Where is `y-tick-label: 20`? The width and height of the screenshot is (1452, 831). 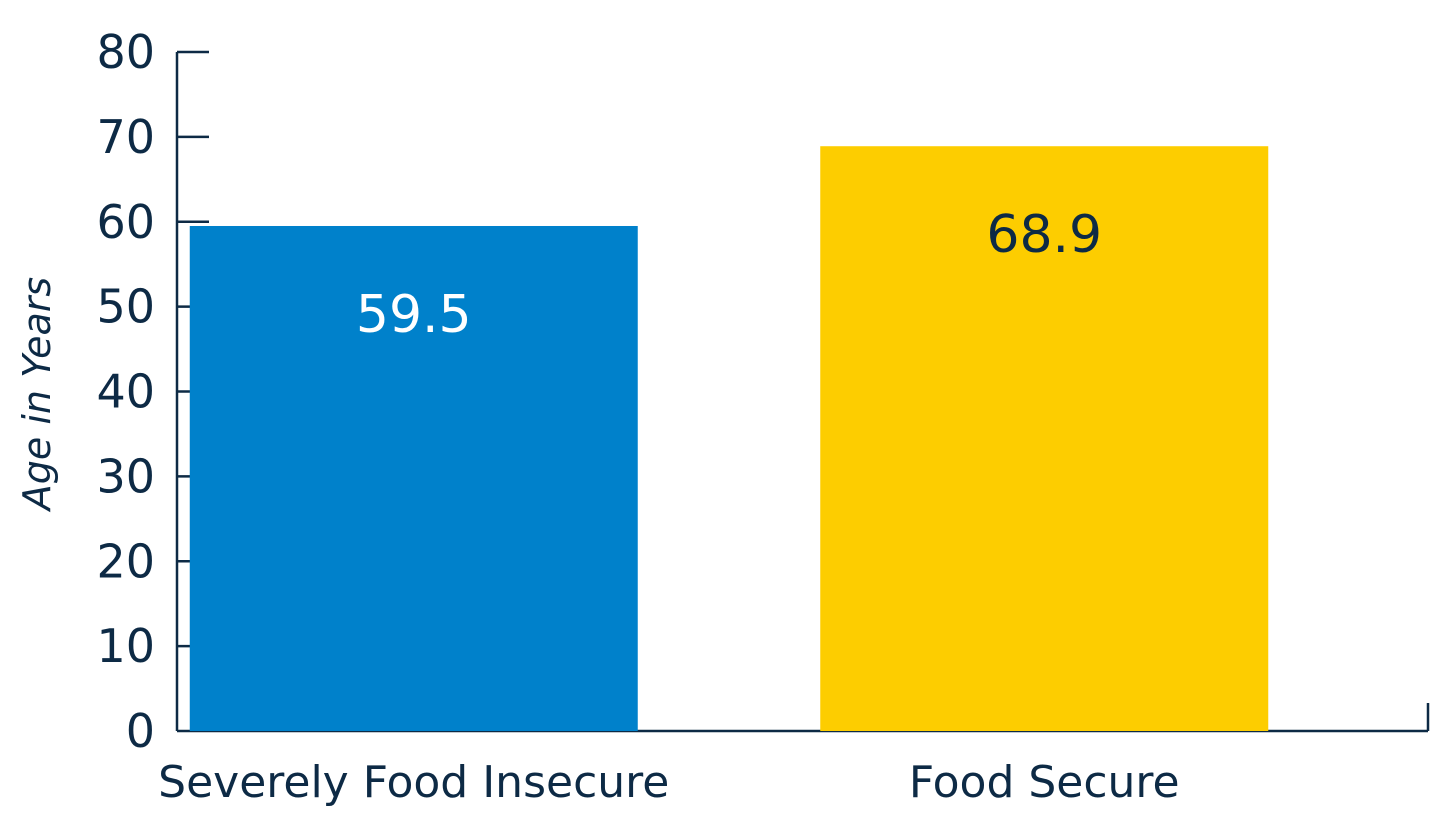
y-tick-label: 20 is located at coordinates (125, 561).